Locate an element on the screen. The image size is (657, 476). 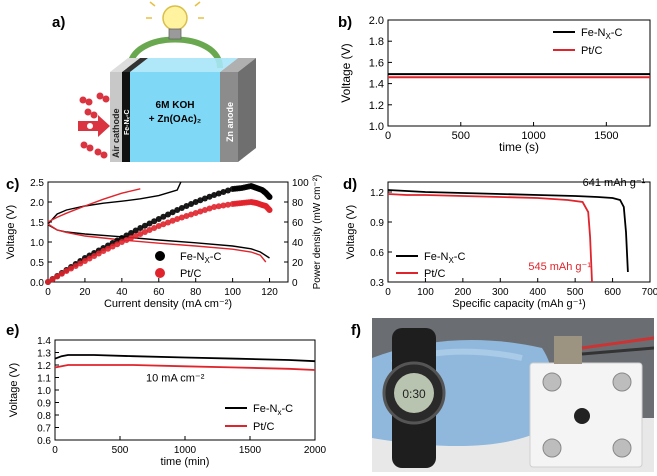
x-tick-label: 1500 is located at coordinates (606, 136).